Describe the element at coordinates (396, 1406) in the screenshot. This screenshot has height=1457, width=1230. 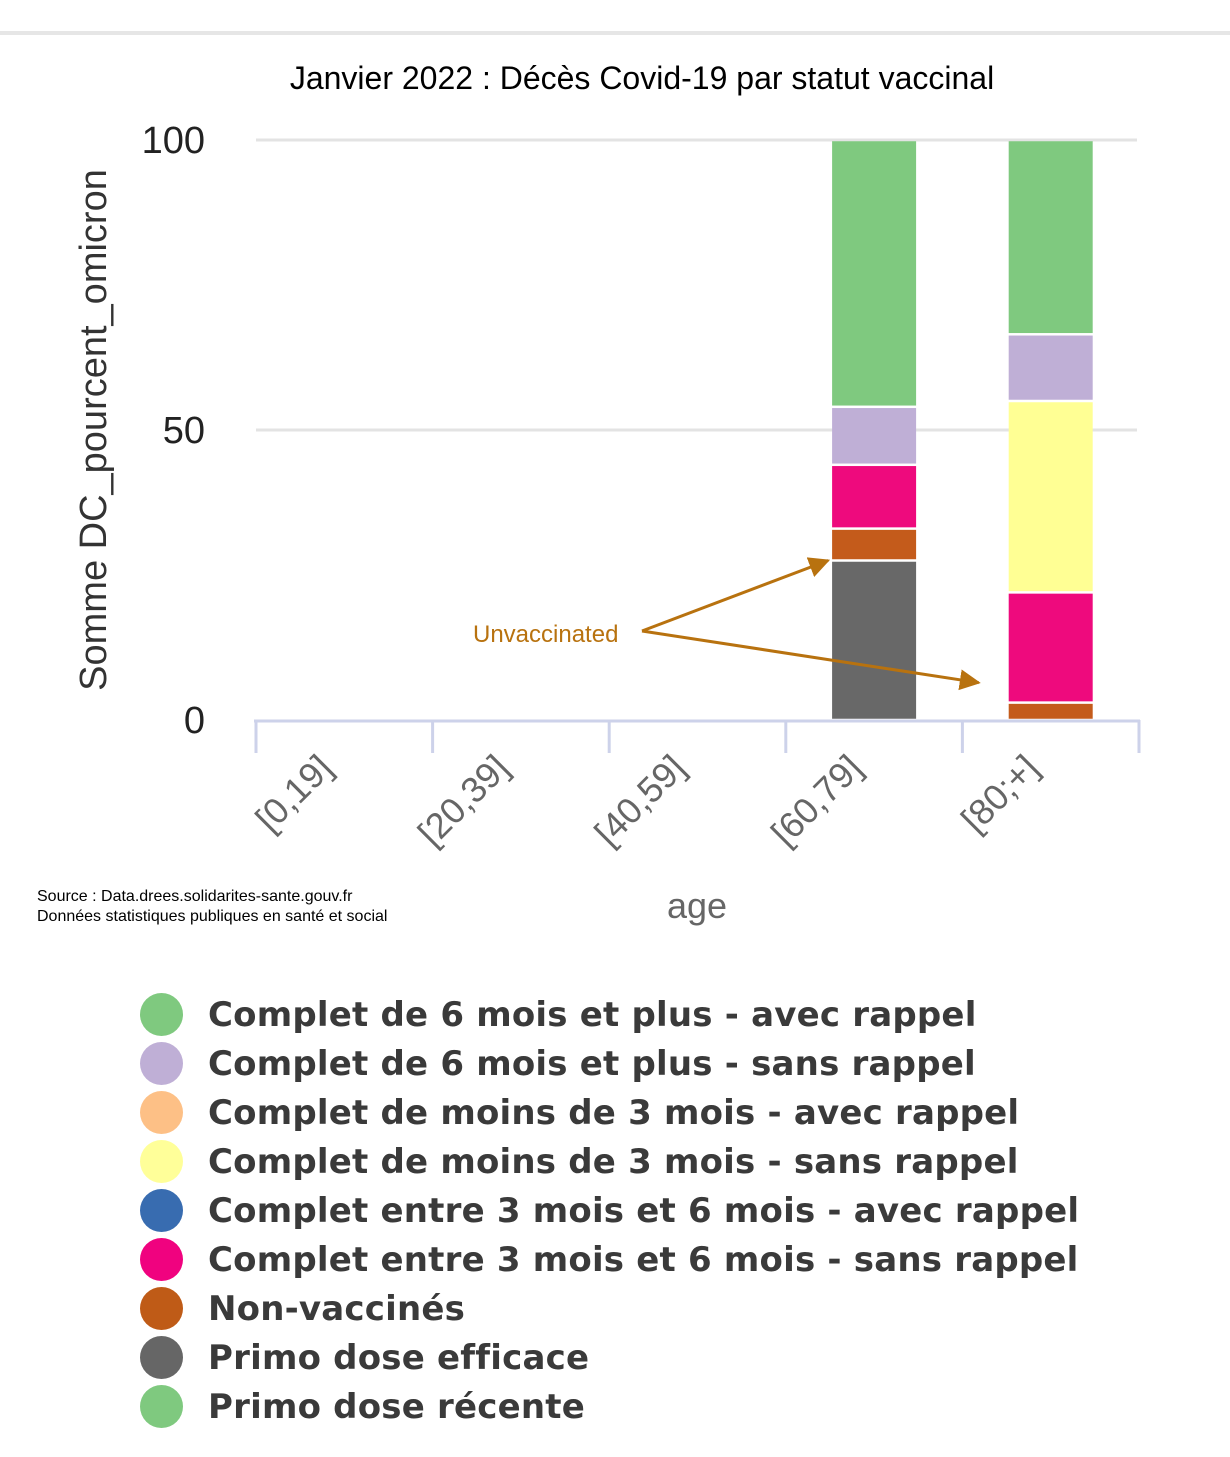
I see `legend-label: Primo dose récente` at that location.